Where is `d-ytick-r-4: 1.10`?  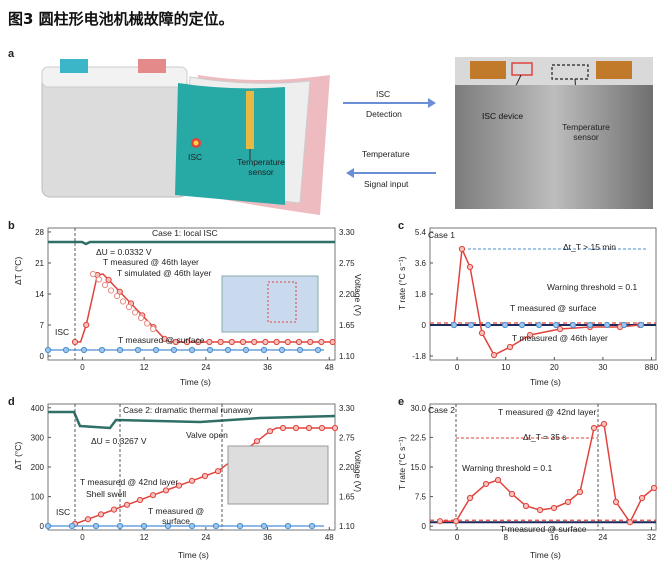
d-ytick-r-4: 1.10 is located at coordinates (347, 526).